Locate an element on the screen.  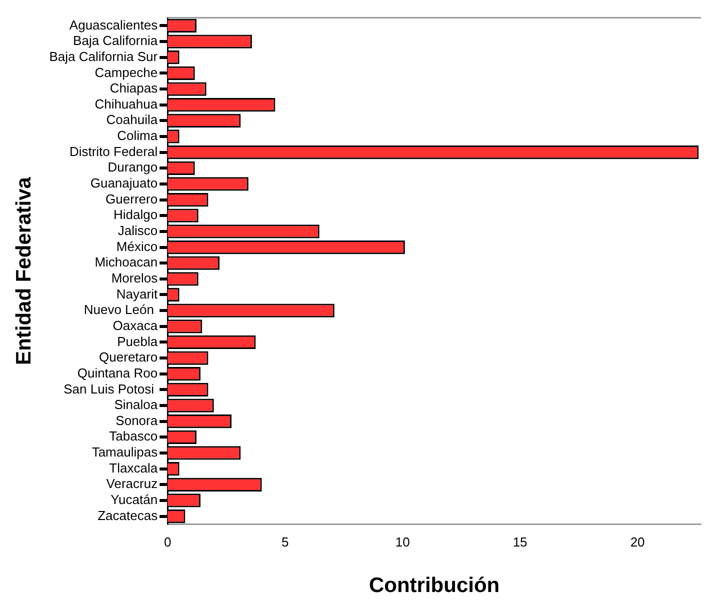
y-tick-label: Campeche is located at coordinates (126, 72).